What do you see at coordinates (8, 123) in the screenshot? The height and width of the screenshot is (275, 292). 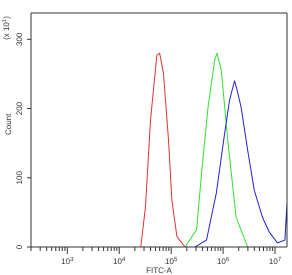 I see `y-axis-title: Count` at bounding box center [8, 123].